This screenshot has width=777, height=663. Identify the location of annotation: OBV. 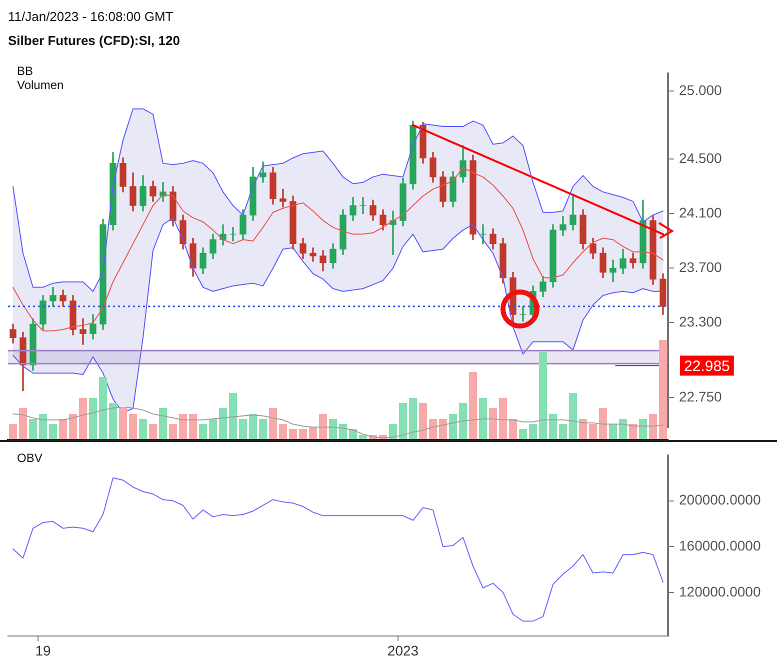
(29, 458).